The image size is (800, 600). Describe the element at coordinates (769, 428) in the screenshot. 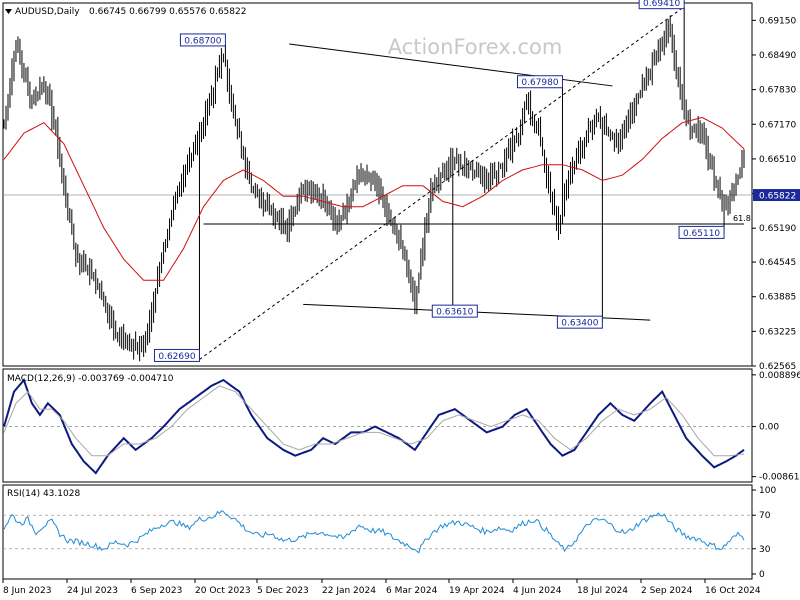

I see `macd-tick-label: 0.00` at that location.